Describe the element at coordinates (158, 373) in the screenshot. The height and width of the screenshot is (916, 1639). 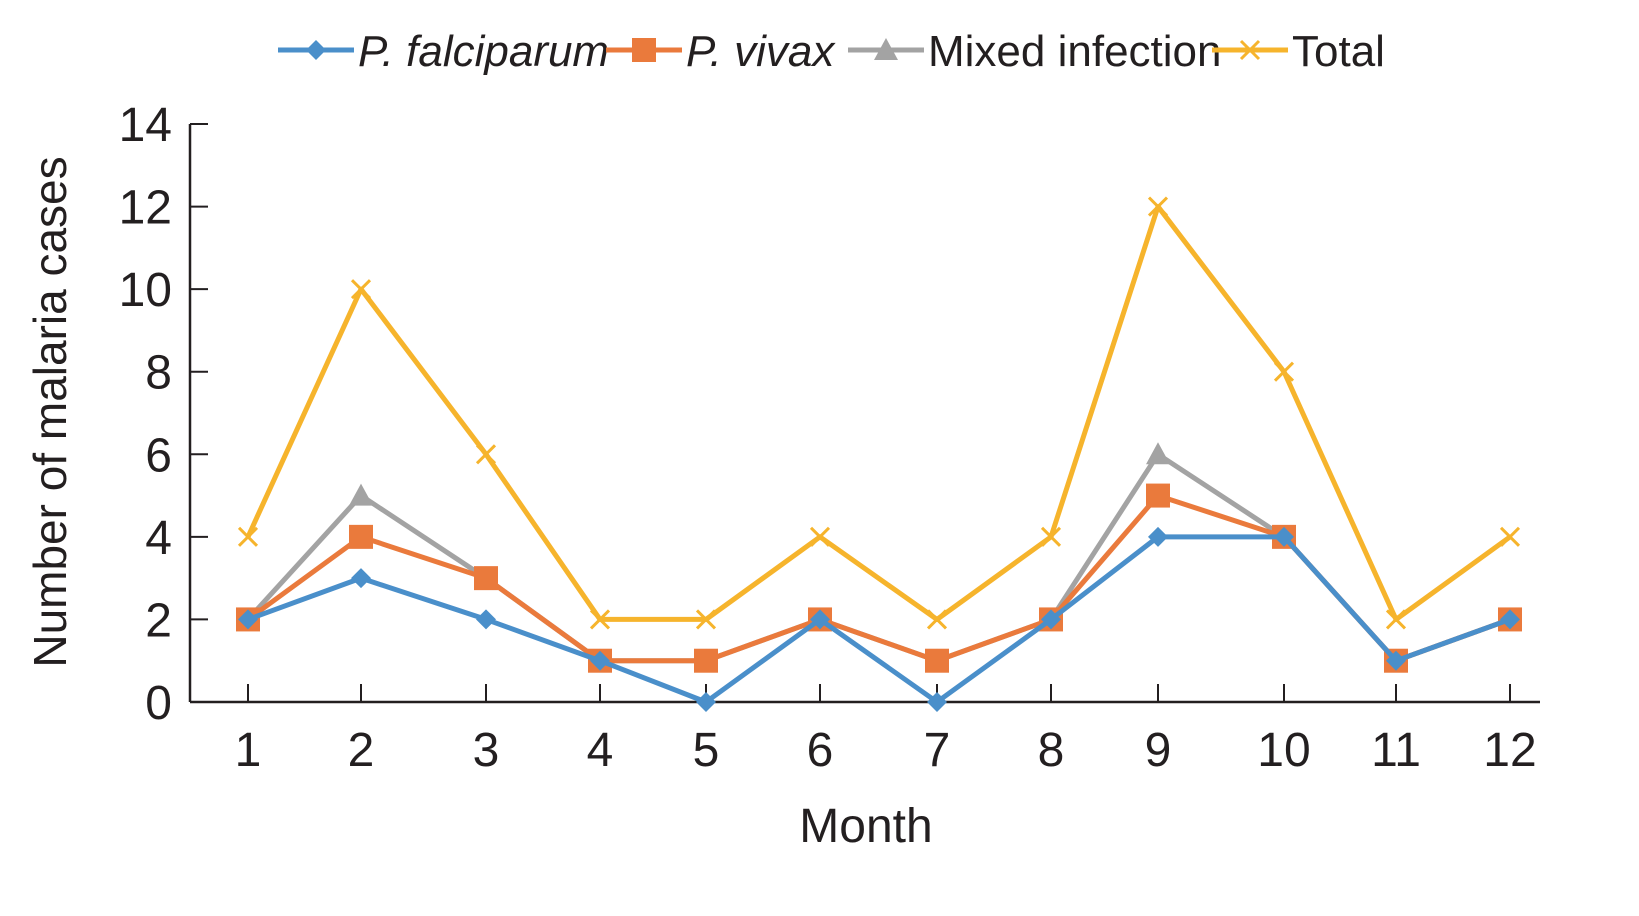
I see `y-tick-label: 8` at that location.